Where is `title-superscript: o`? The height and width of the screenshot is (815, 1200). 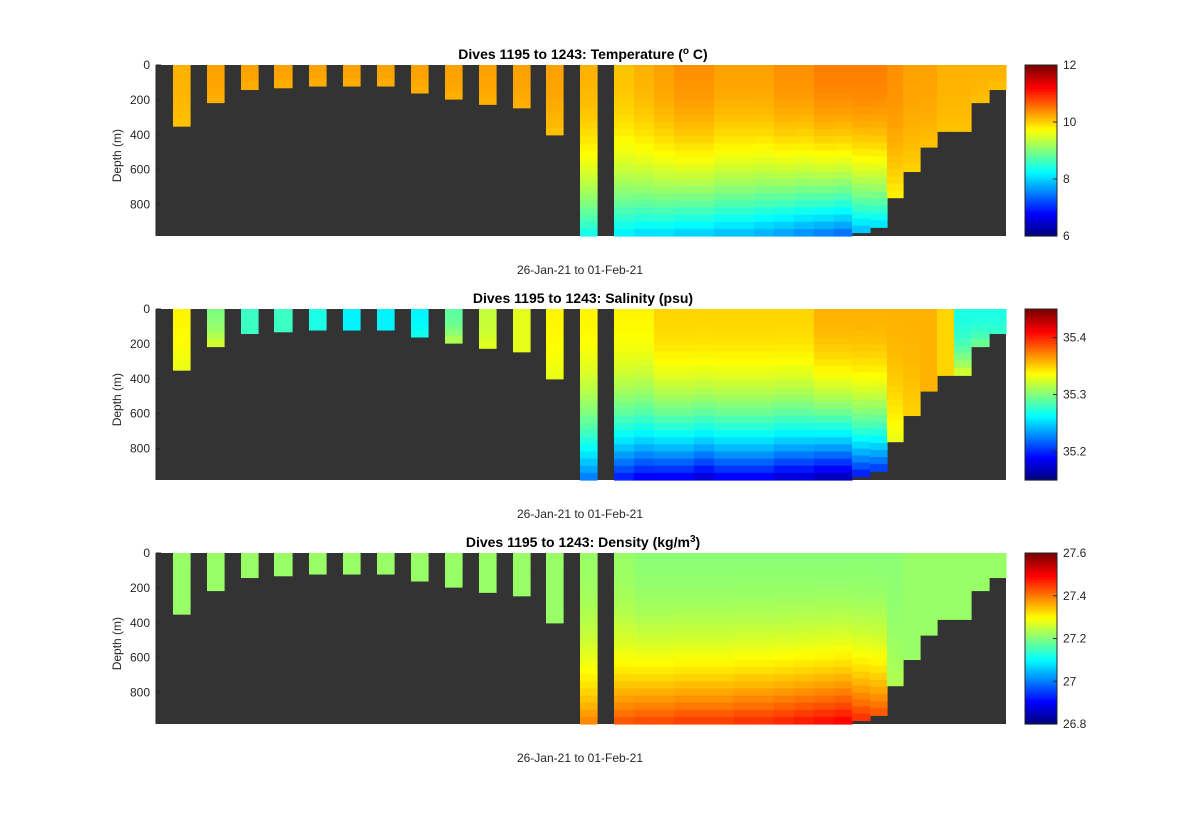
title-superscript: o is located at coordinates (686, 51).